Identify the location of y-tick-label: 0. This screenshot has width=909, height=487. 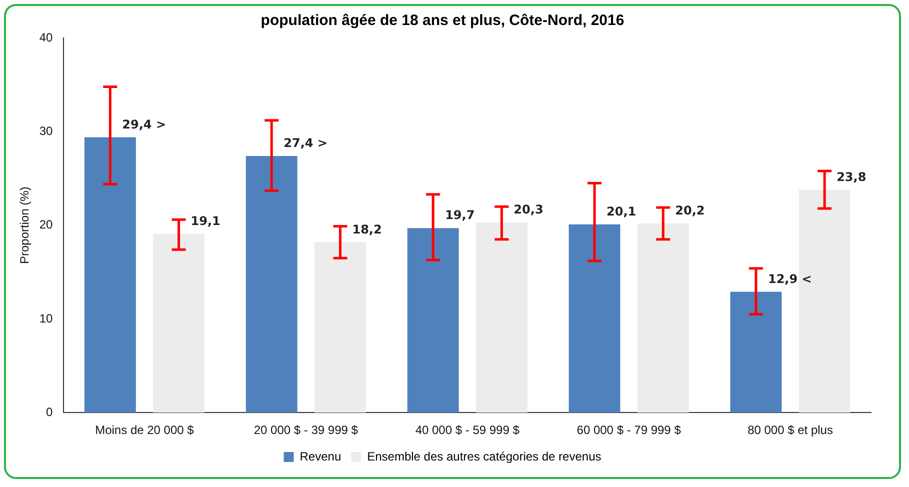
(50, 411).